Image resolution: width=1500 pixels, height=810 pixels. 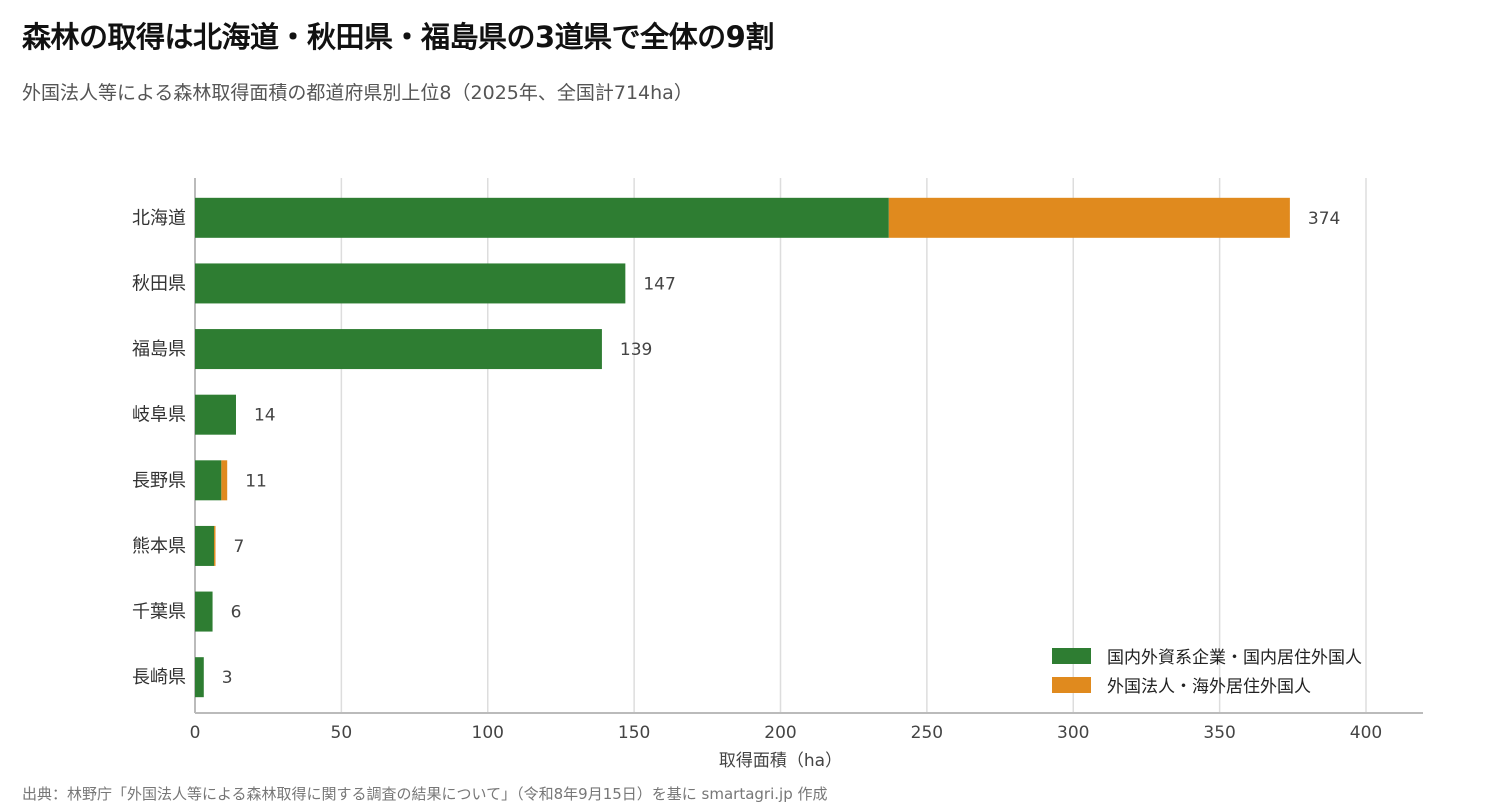 I want to click on x-tick-label: 300, so click(x=1073, y=733).